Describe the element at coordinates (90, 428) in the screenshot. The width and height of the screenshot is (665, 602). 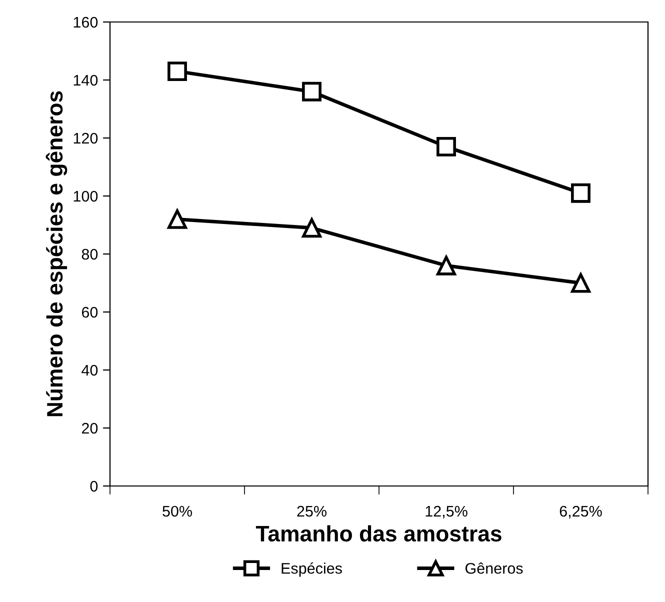
I see `y-tick-label: 20` at that location.